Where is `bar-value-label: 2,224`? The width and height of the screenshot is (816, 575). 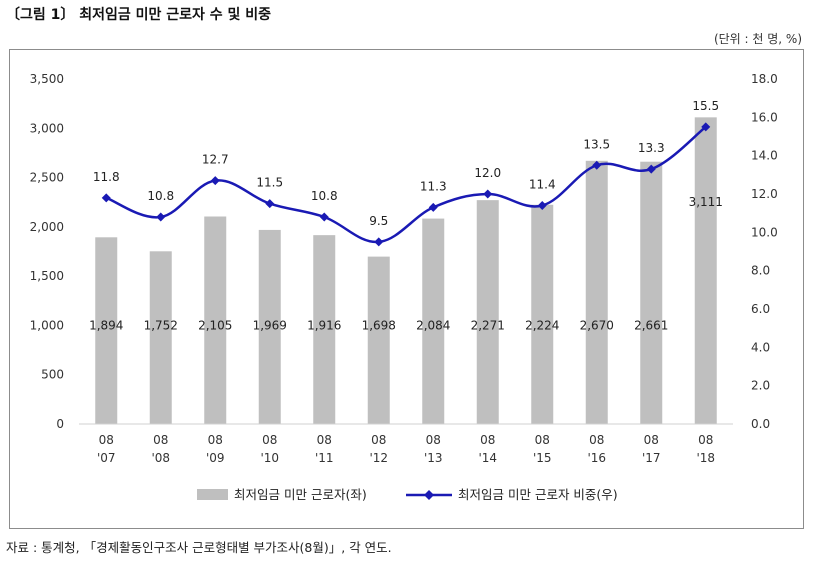 bar-value-label: 2,224 is located at coordinates (542, 325).